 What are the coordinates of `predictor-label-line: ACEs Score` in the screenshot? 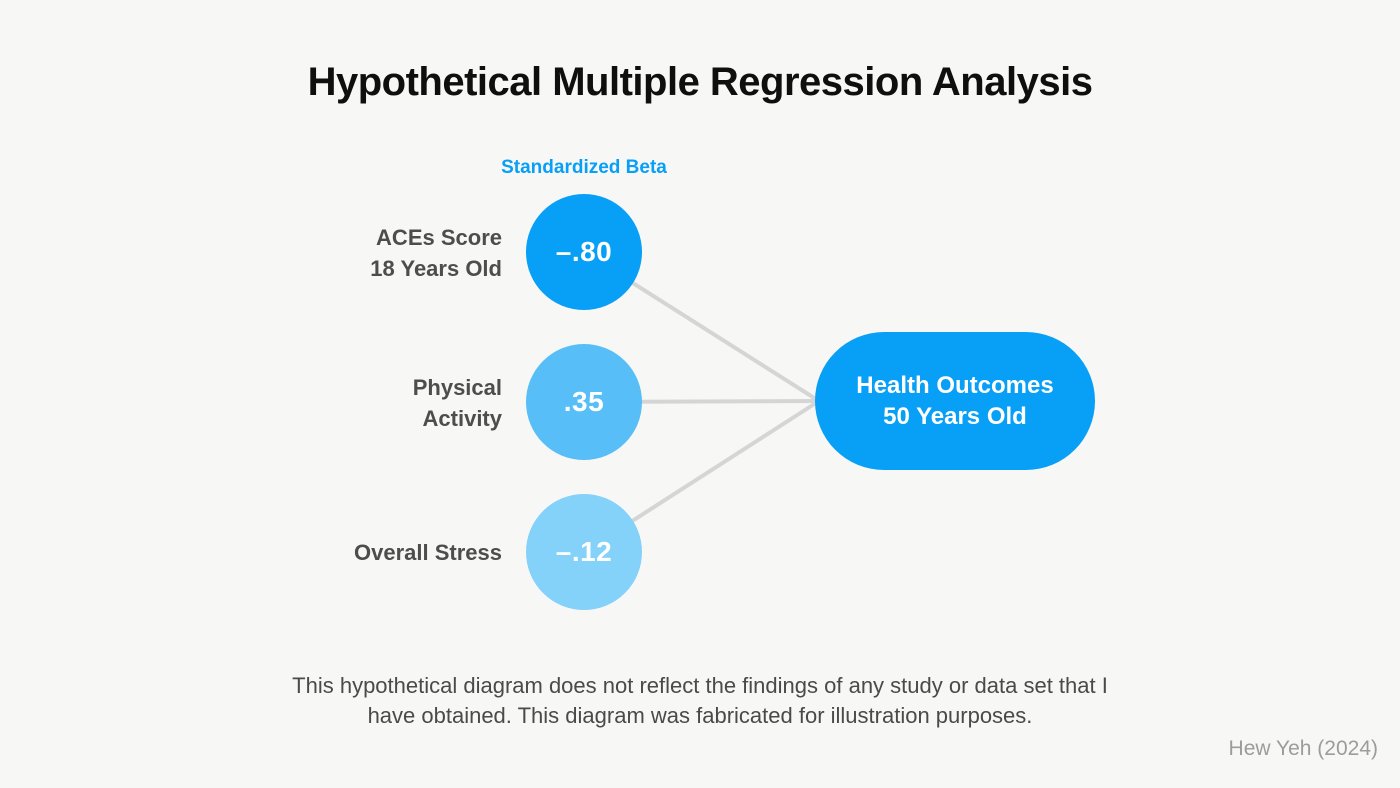 It's located at (439, 237).